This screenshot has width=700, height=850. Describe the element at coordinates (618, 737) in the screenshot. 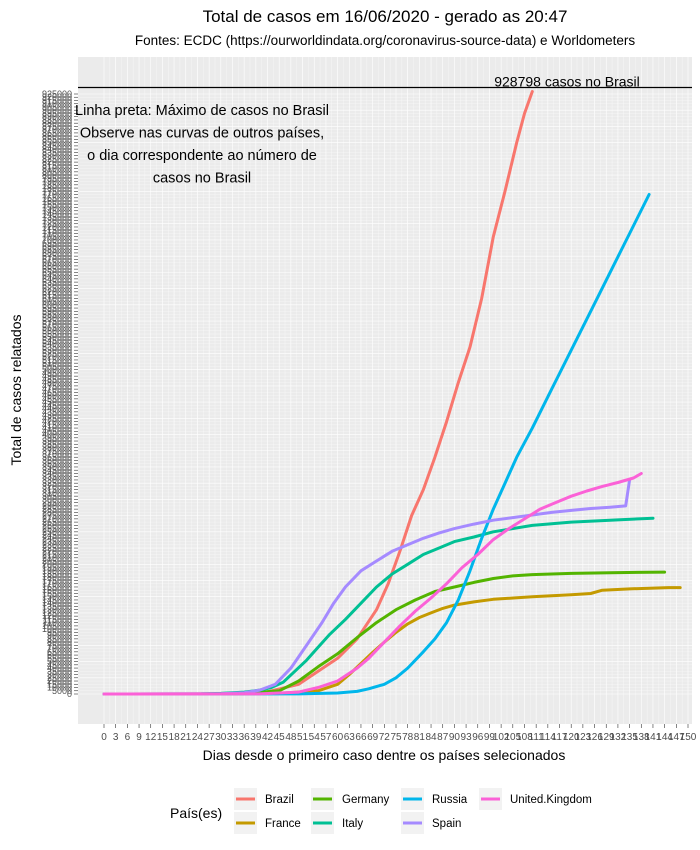

I see `x-tick-label: 132` at that location.